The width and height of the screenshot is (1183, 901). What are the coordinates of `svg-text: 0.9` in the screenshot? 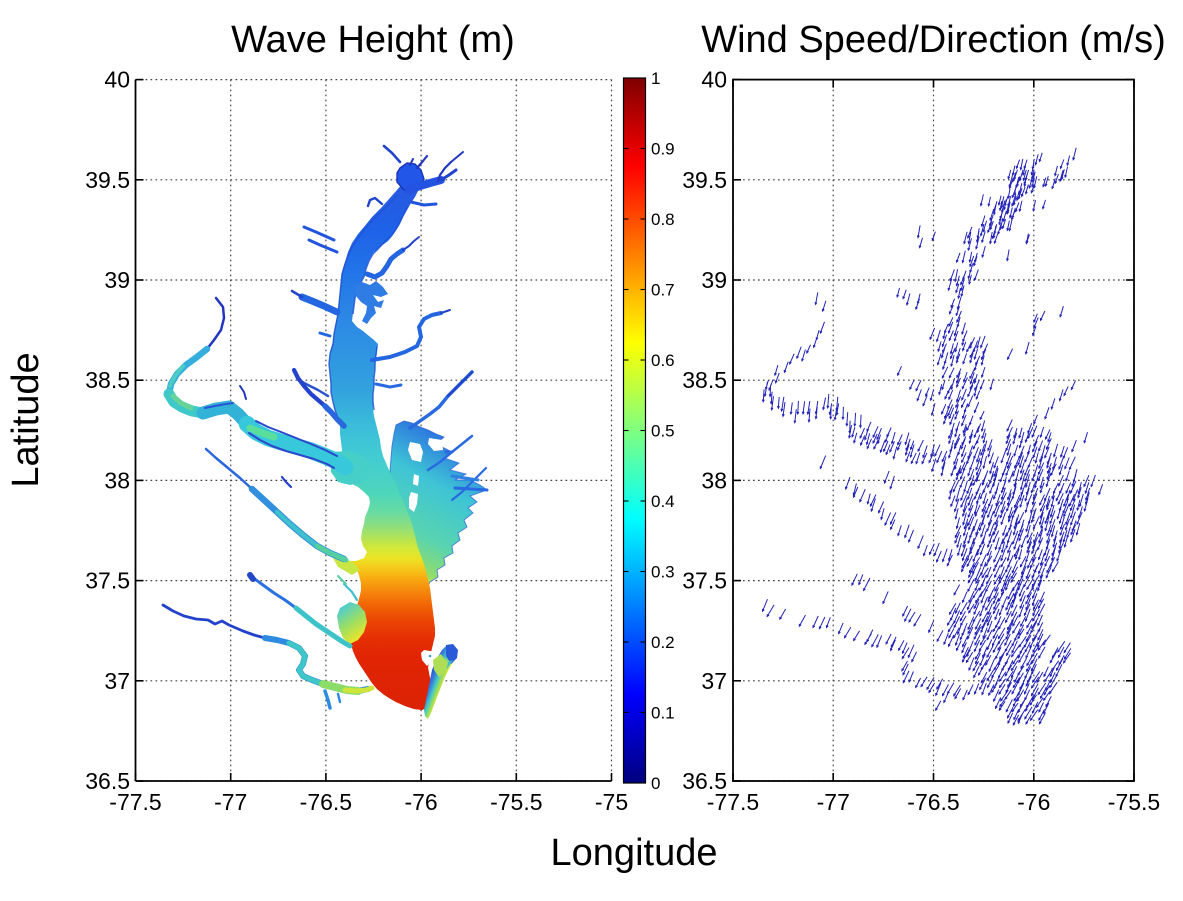 It's located at (663, 149).